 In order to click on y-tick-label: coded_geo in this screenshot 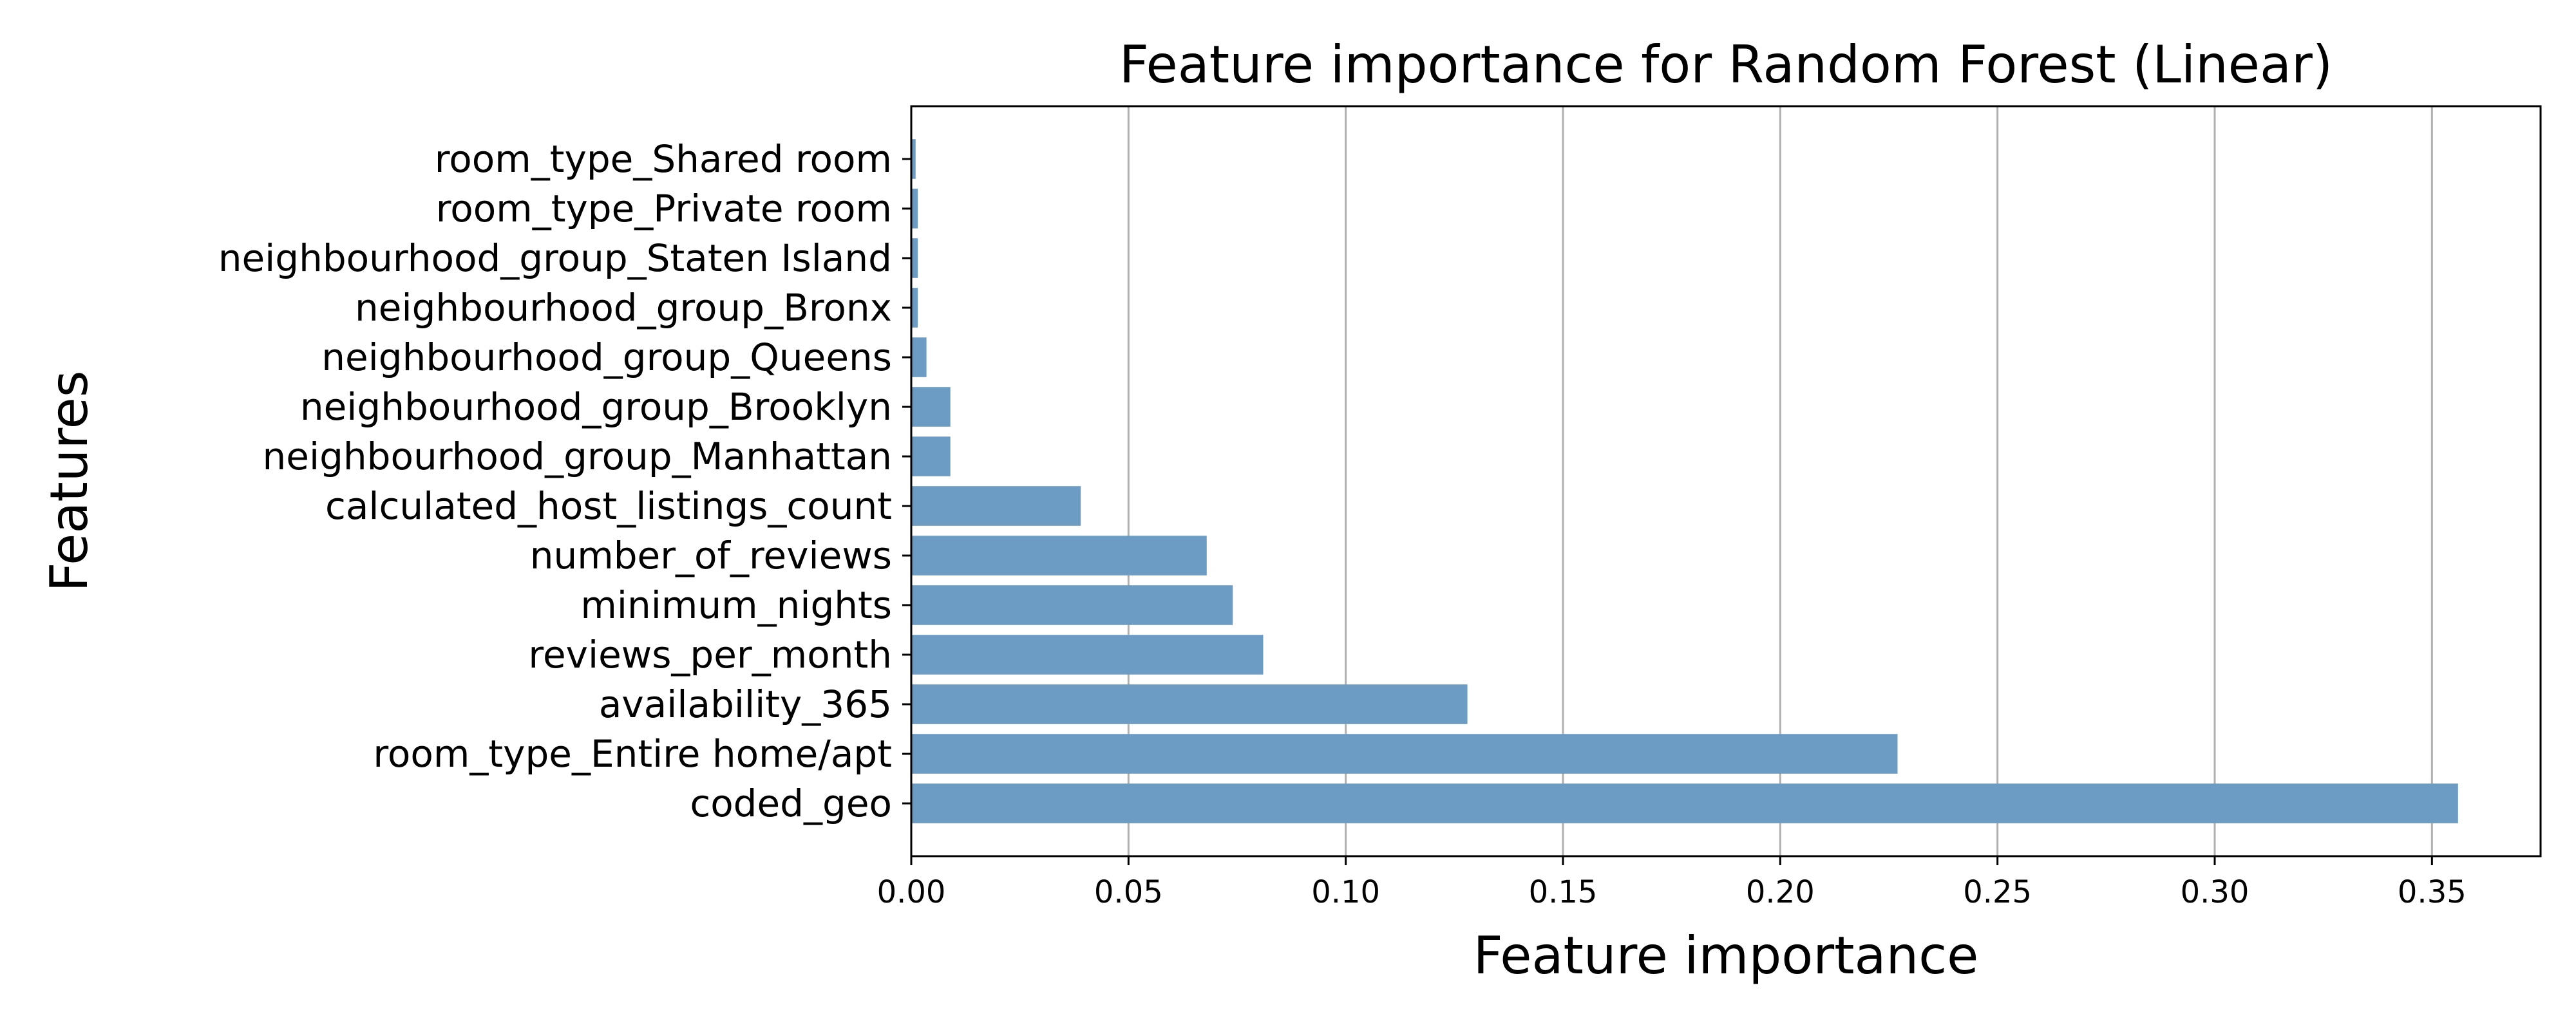, I will do `click(791, 803)`.